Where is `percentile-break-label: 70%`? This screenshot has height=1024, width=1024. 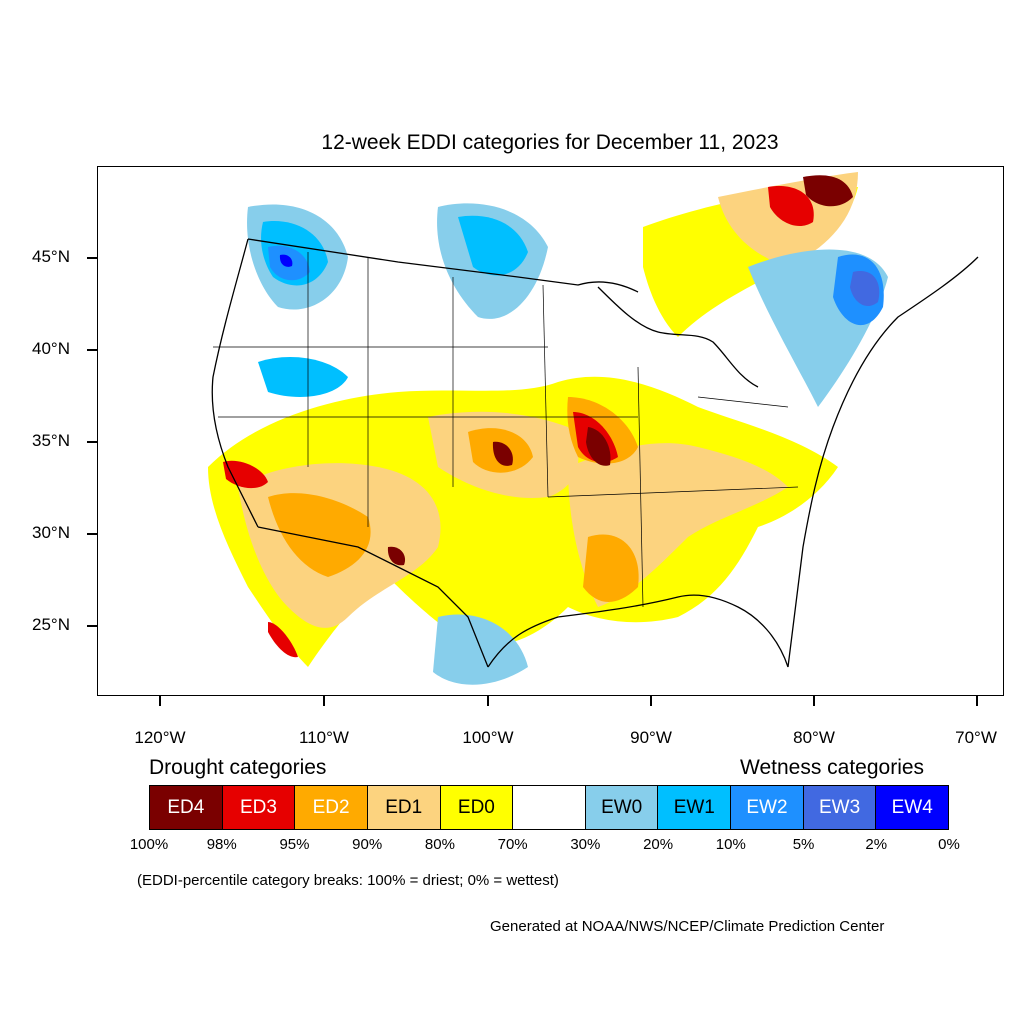 percentile-break-label: 70% is located at coordinates (512, 844).